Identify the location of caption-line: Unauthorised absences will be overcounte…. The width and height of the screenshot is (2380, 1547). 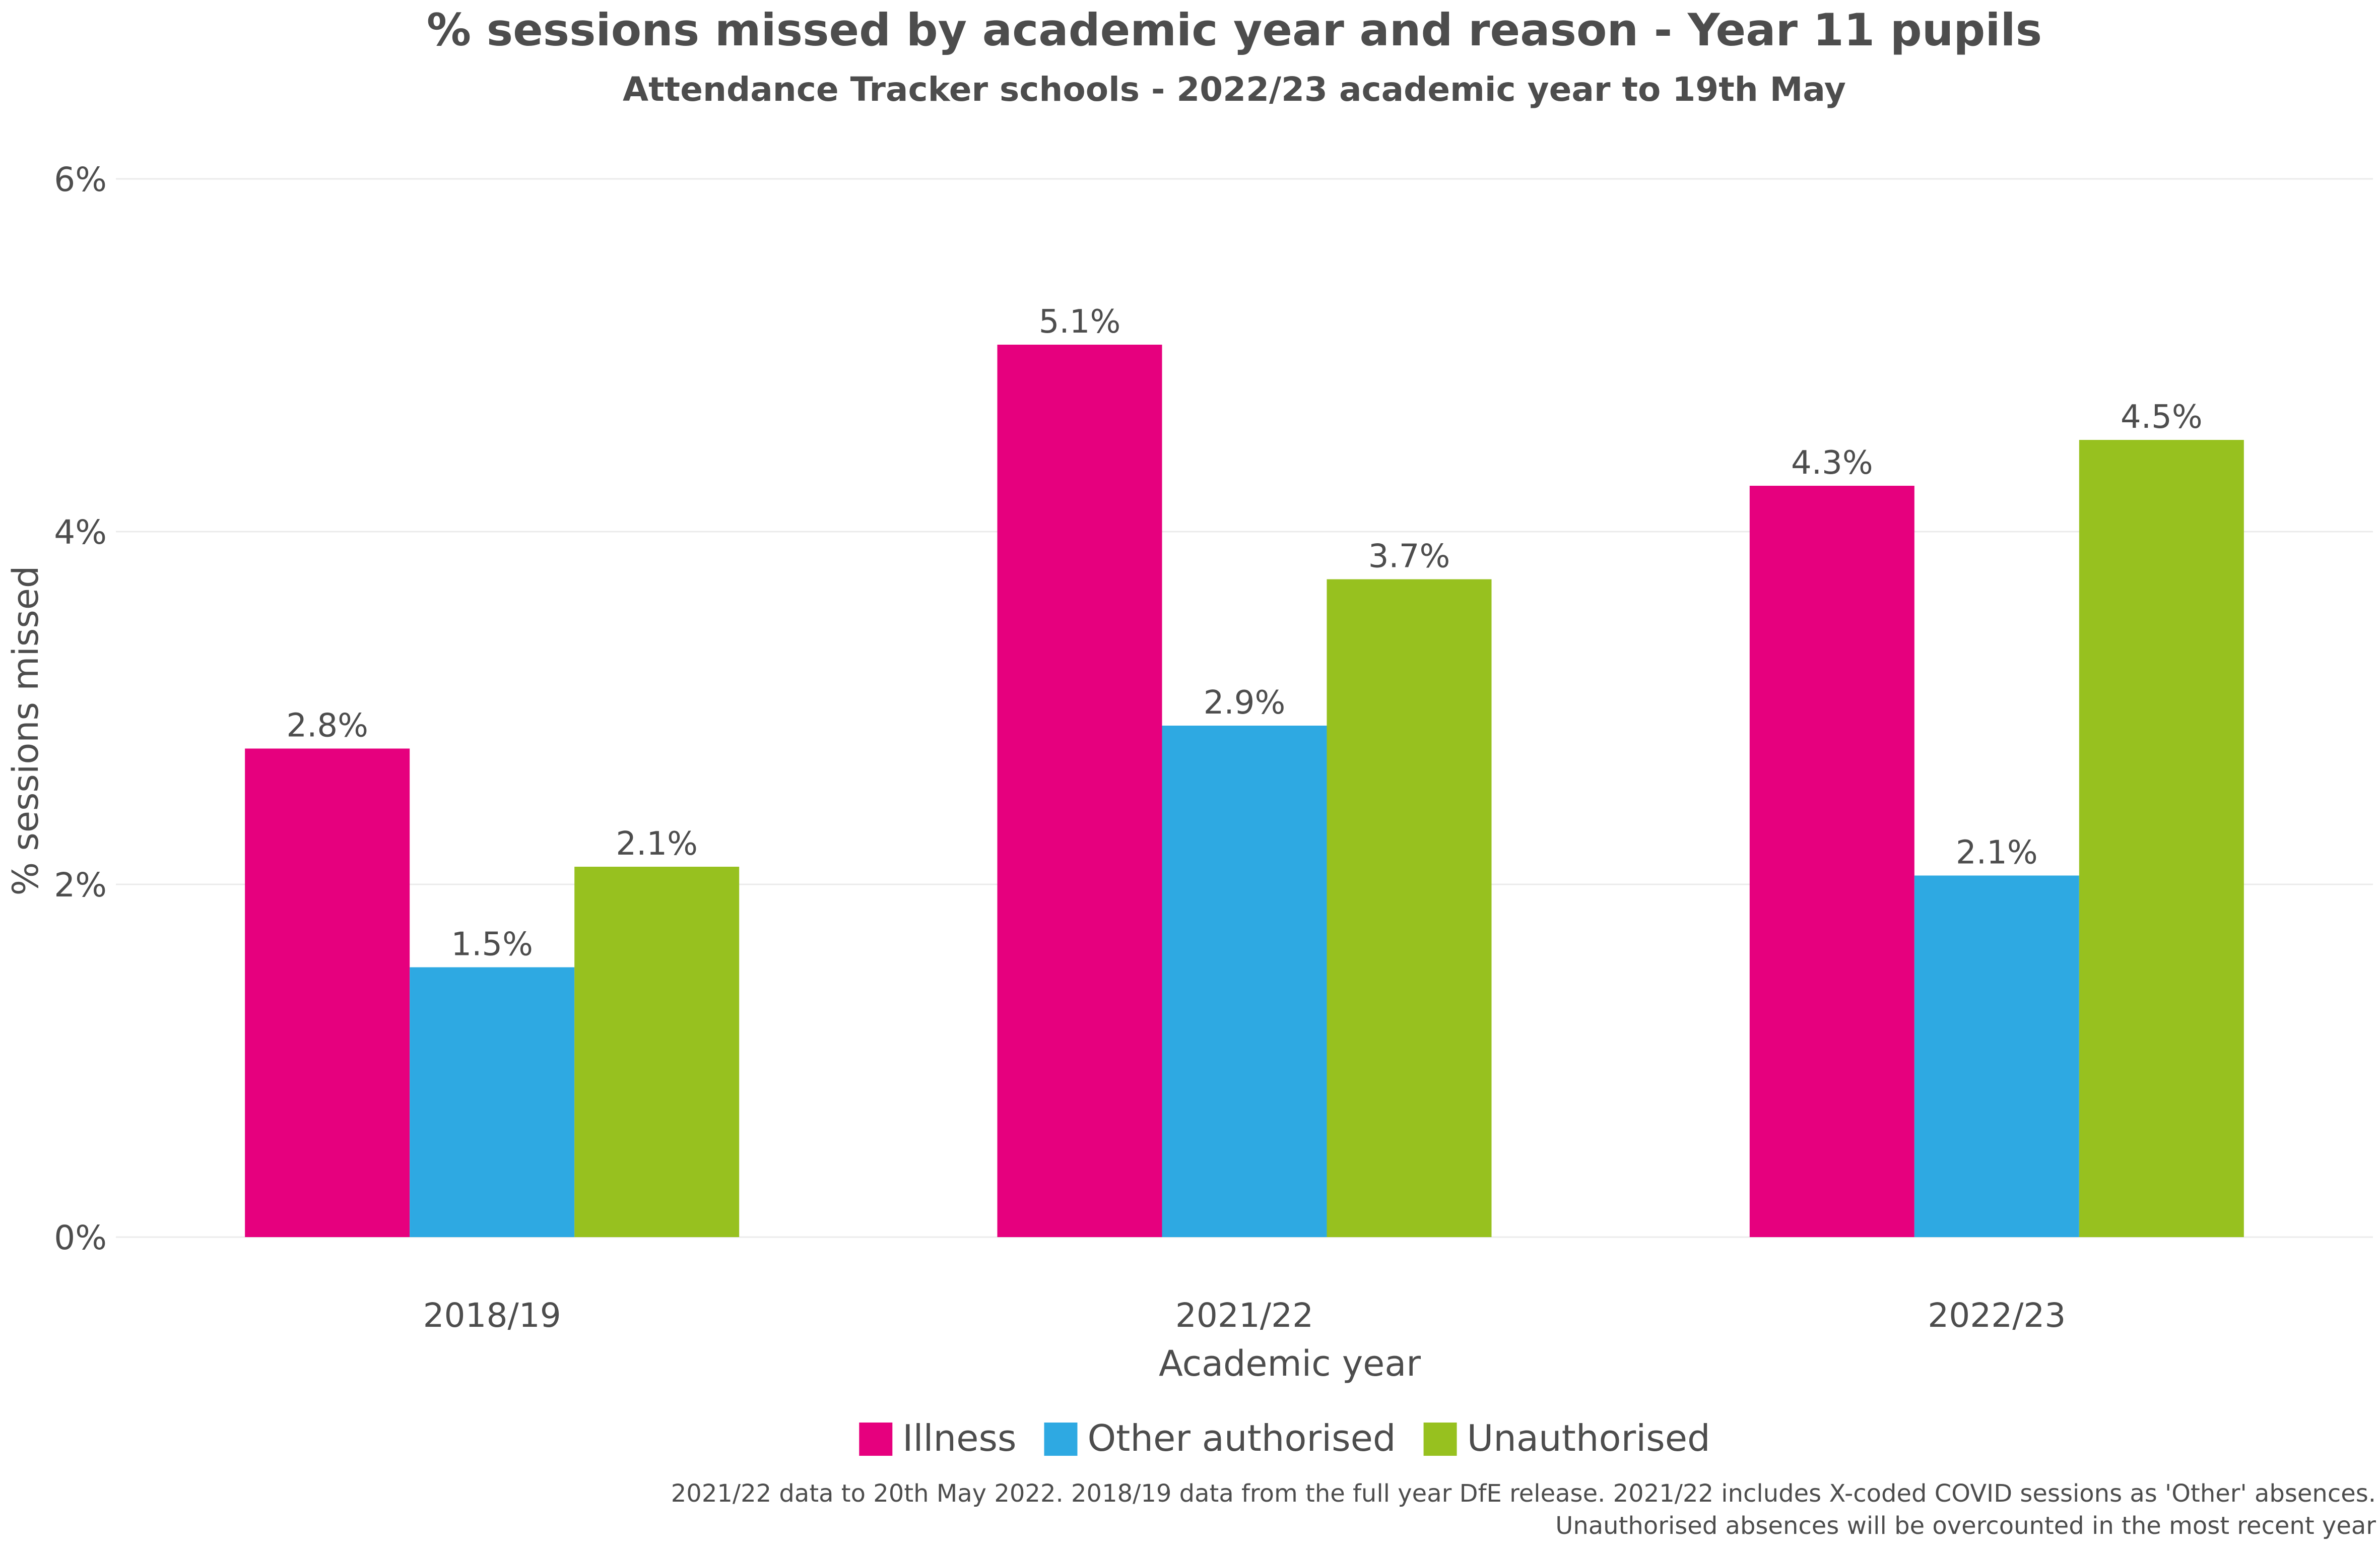
(1965, 1526).